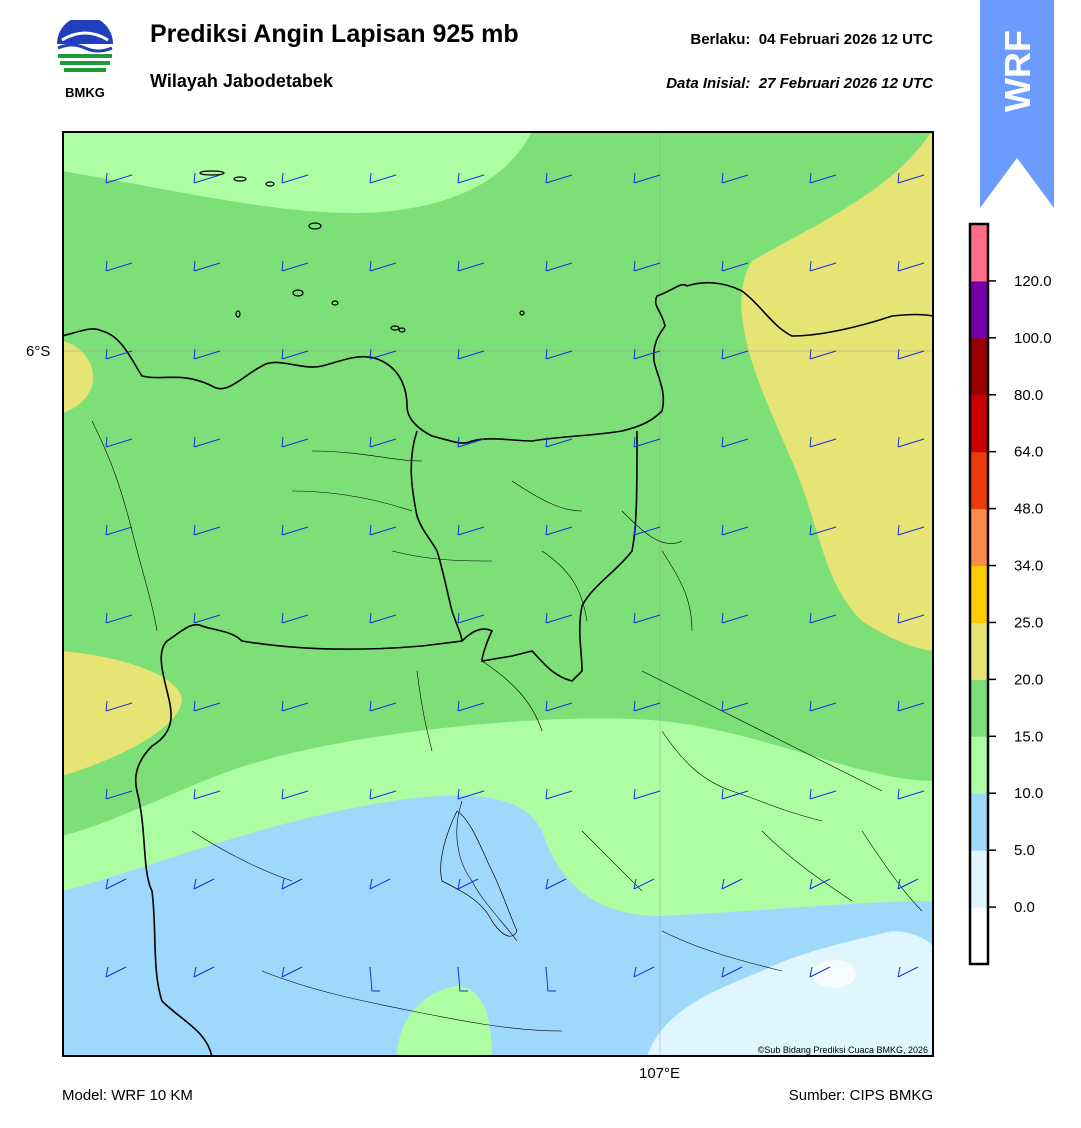  Describe the element at coordinates (660, 1073) in the screenshot. I see `lon-label: 107°E` at that location.